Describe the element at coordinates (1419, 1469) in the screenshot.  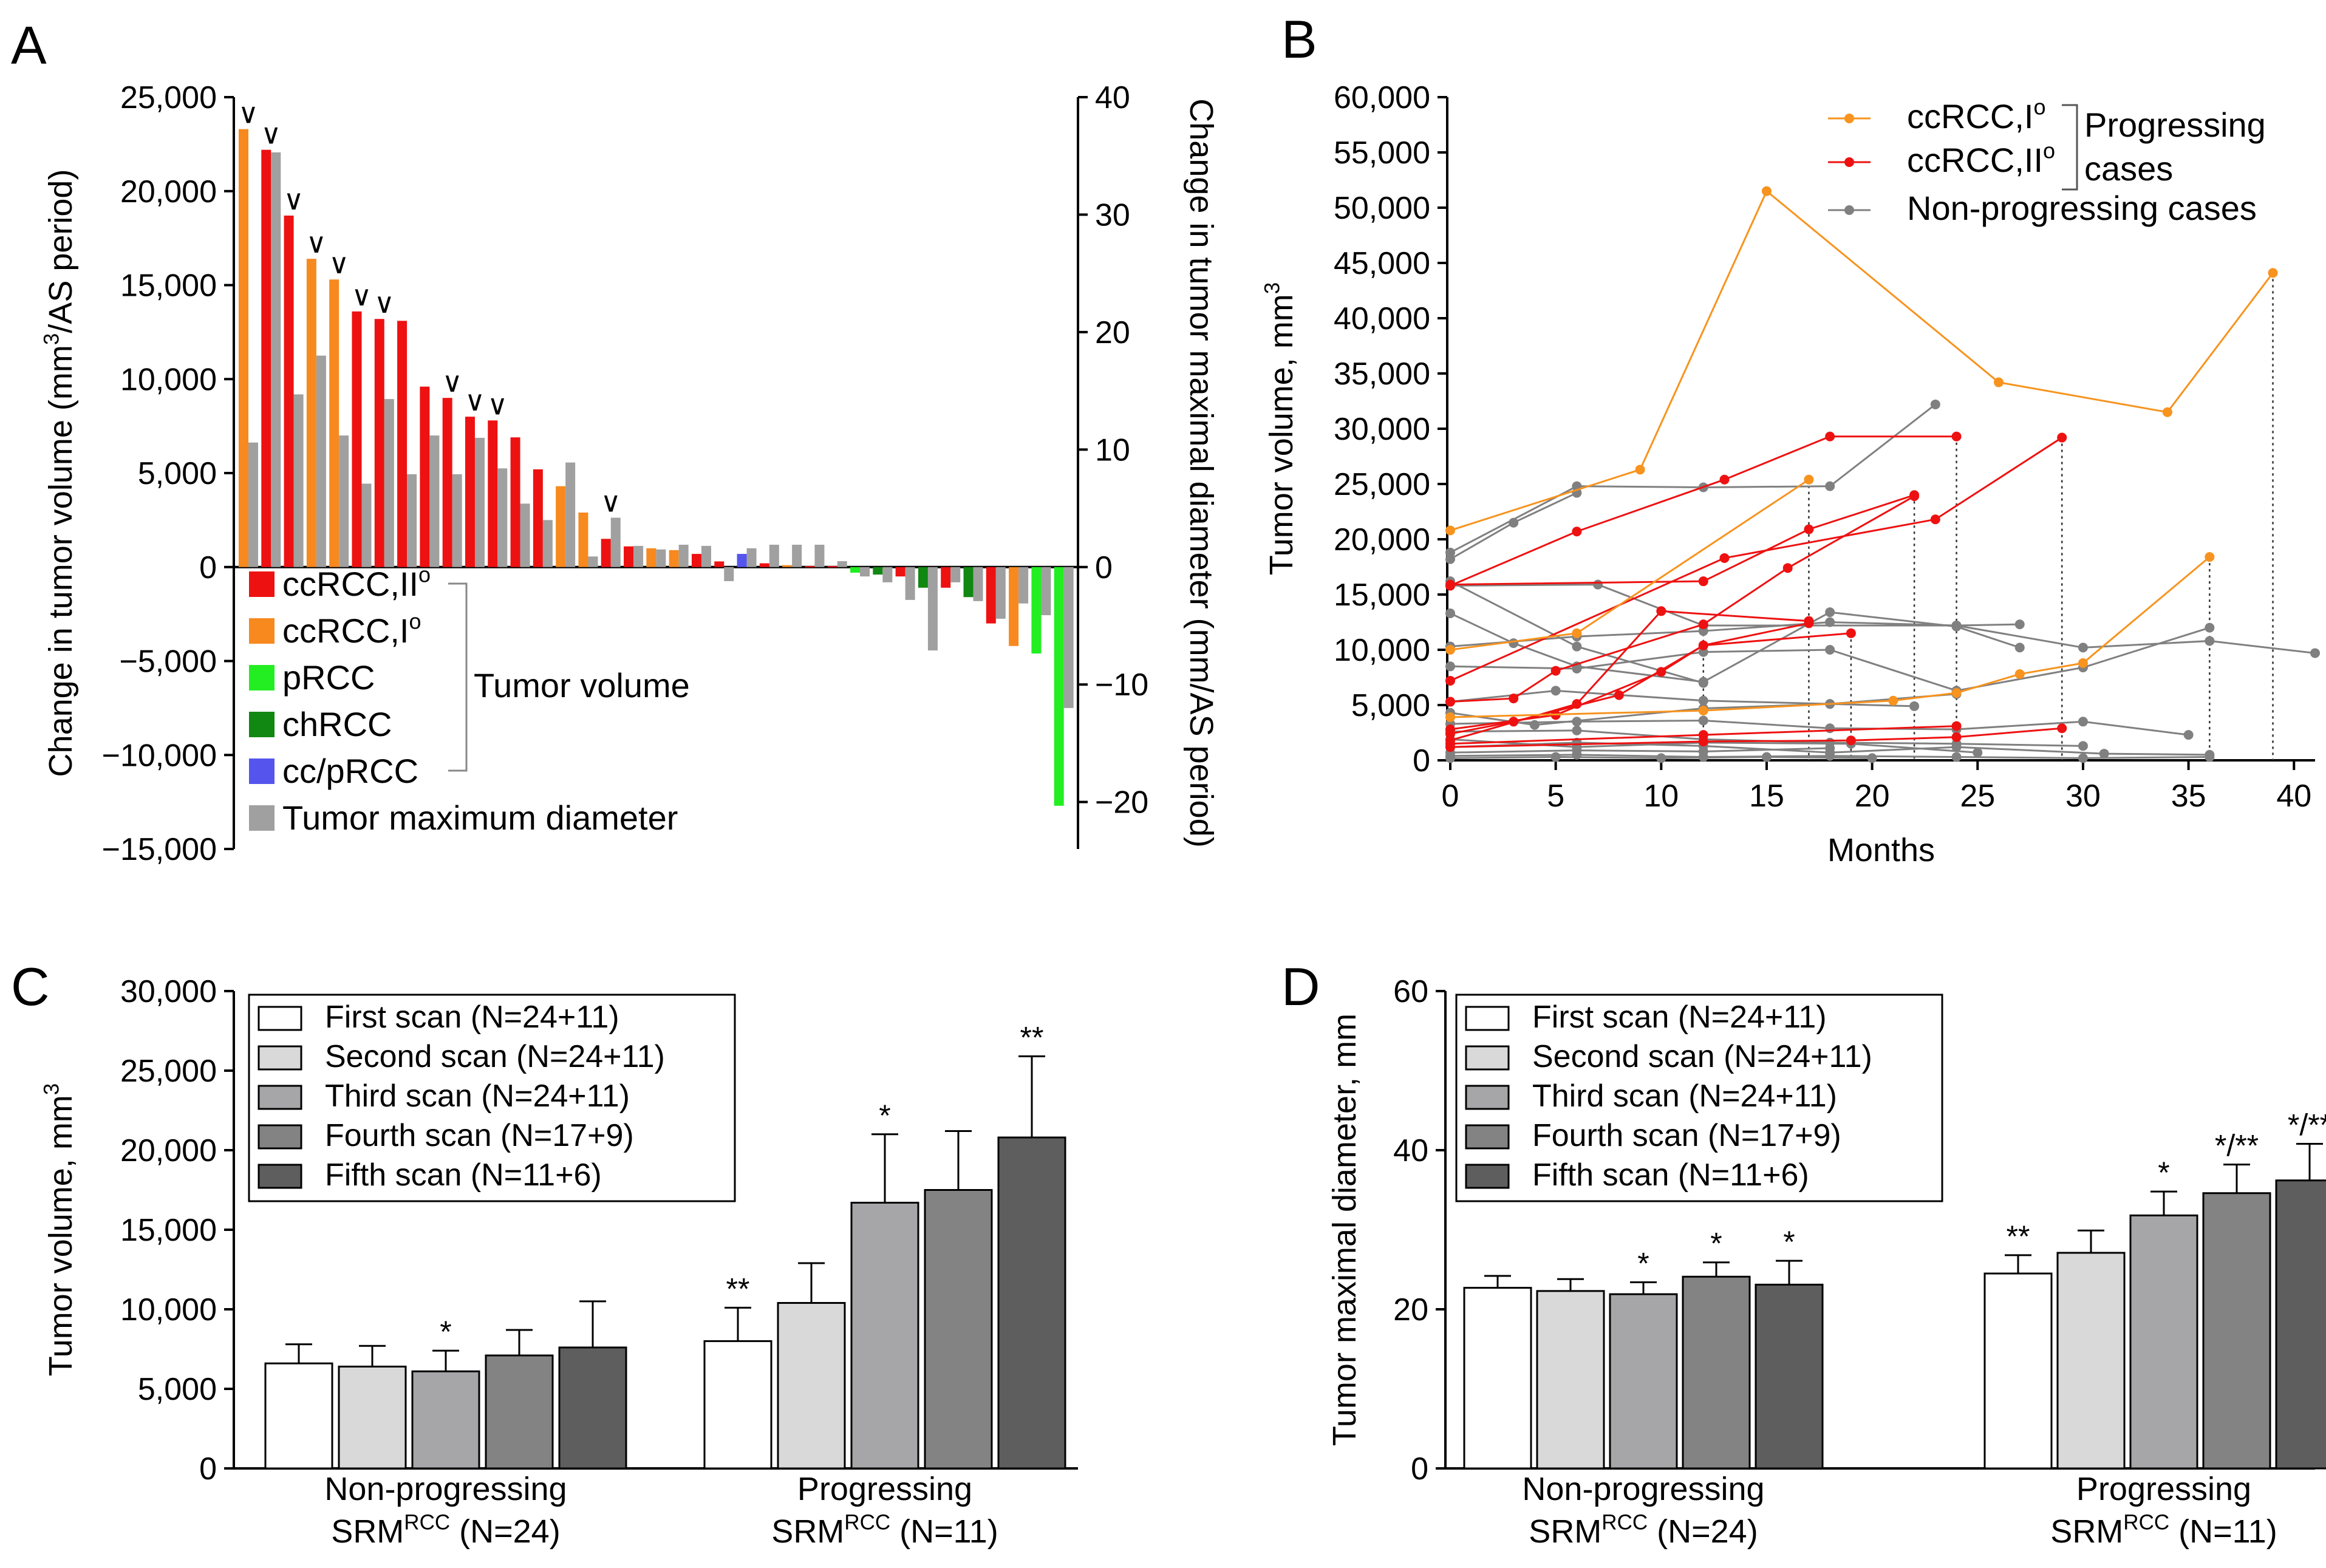
I see `y-tick-label: 0` at that location.